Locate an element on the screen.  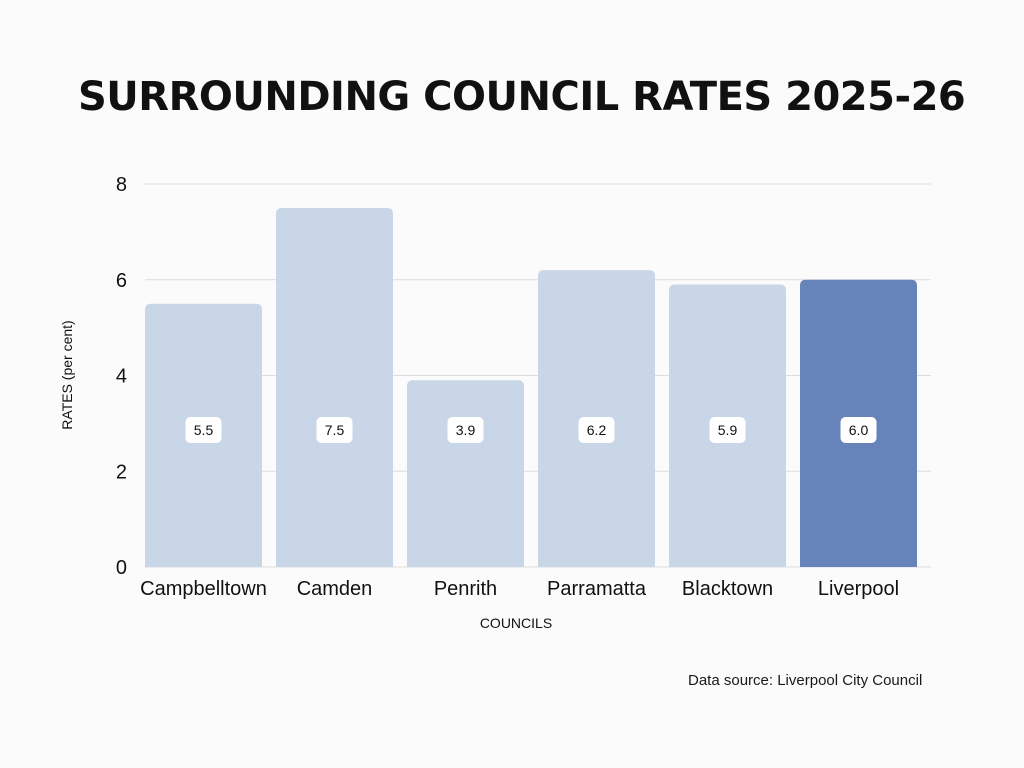
bar-penrith is located at coordinates (465, 473).